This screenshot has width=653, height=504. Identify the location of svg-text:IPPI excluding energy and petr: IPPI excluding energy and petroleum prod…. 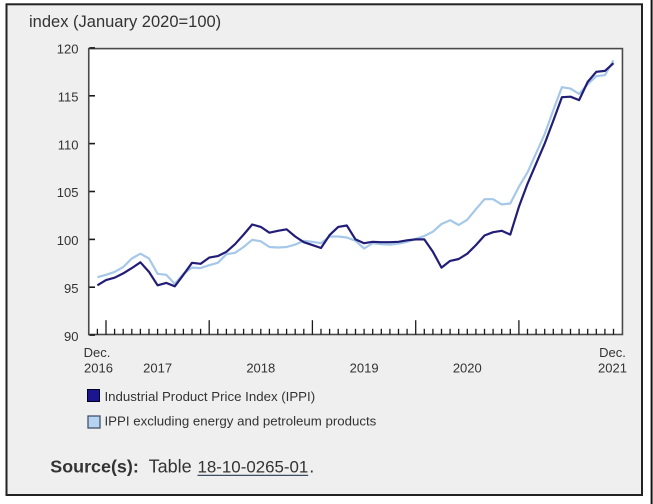
(241, 421).